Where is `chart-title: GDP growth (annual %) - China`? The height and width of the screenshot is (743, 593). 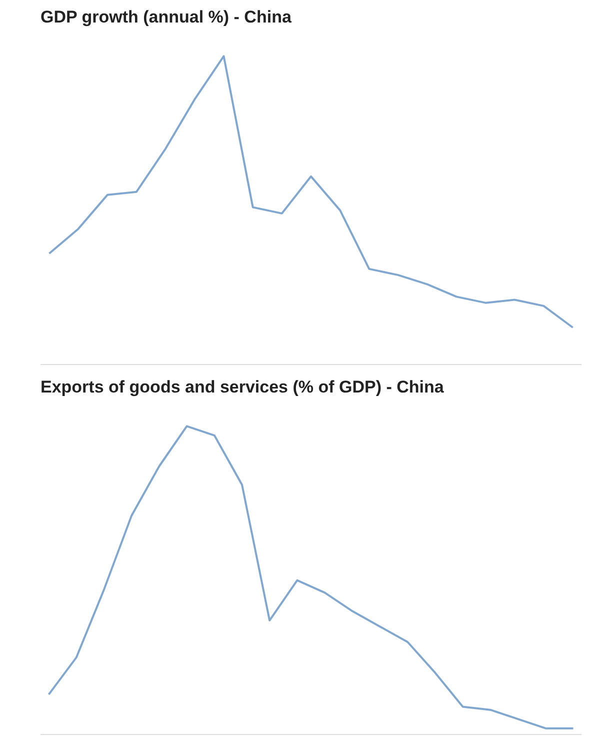 chart-title: GDP growth (annual %) - China is located at coordinates (166, 17).